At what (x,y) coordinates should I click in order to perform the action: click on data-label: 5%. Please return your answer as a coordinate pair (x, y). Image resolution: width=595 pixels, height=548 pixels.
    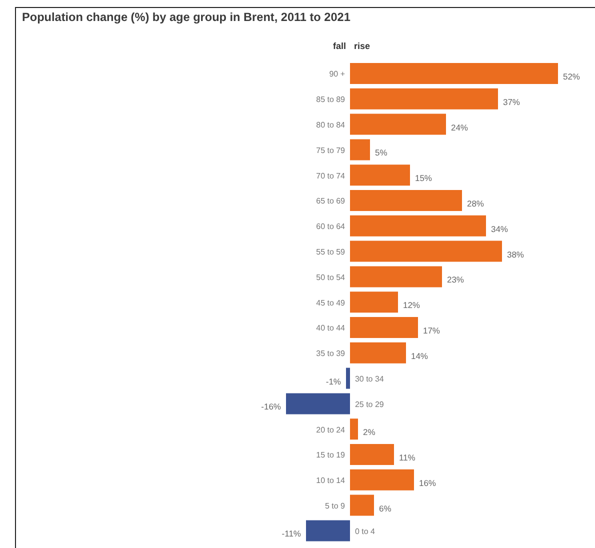
    Looking at the image, I should click on (381, 153).